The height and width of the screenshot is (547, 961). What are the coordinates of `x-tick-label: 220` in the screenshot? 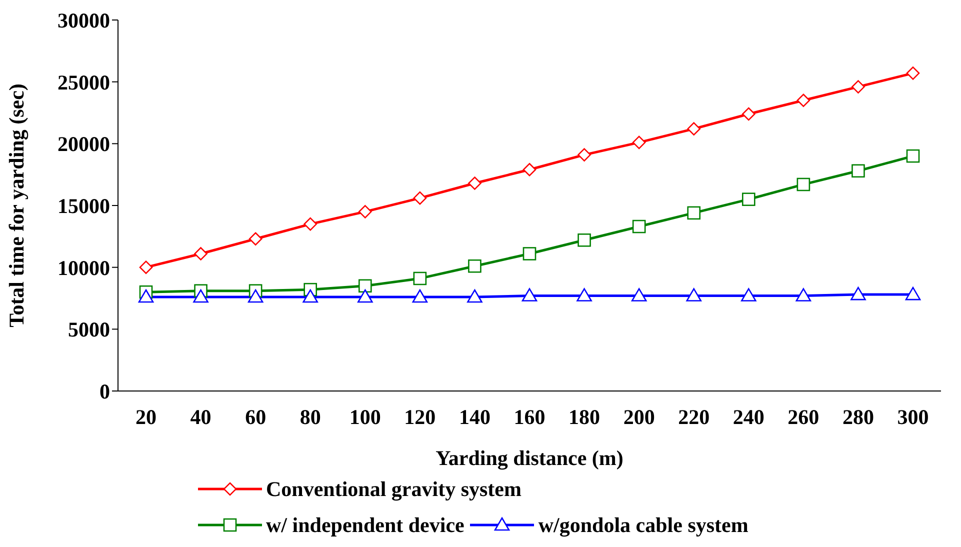 It's located at (694, 416).